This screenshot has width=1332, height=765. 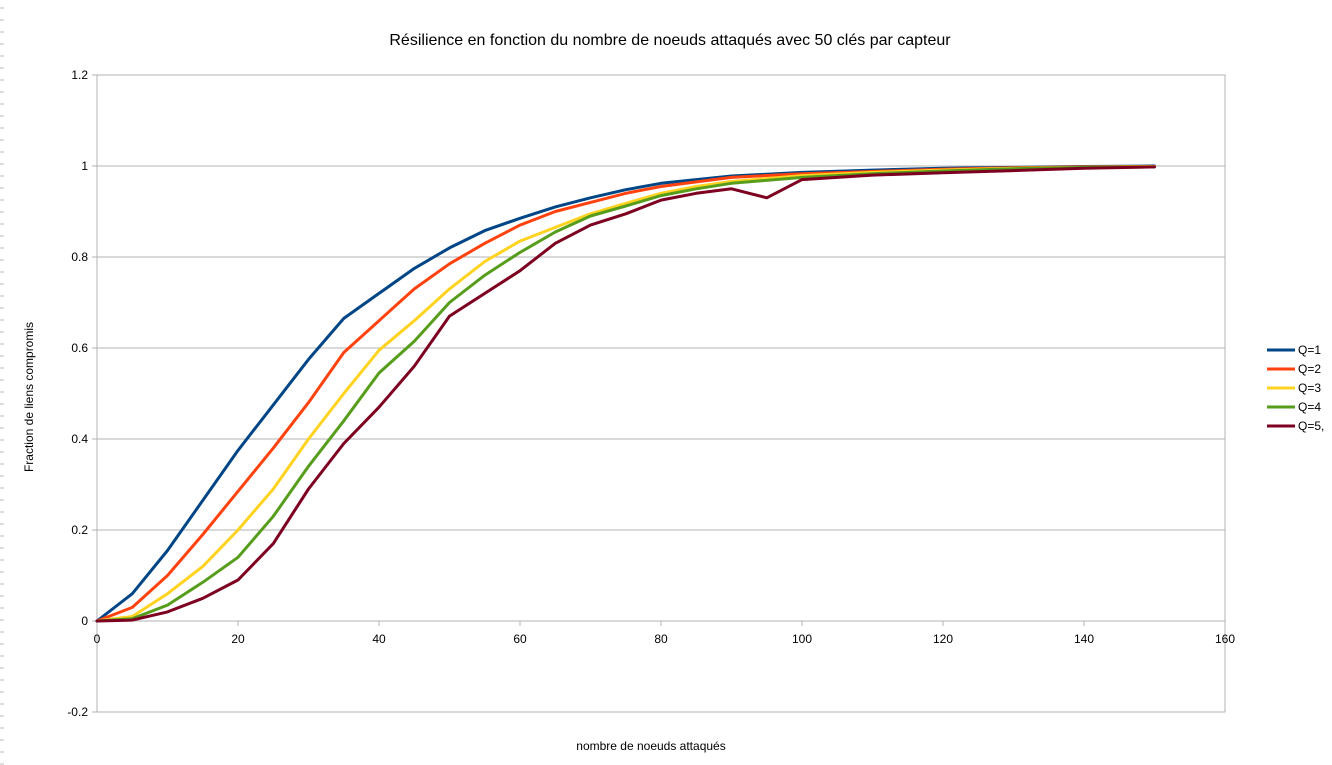 What do you see at coordinates (79, 257) in the screenshot?
I see `y-tick-label: 0.8` at bounding box center [79, 257].